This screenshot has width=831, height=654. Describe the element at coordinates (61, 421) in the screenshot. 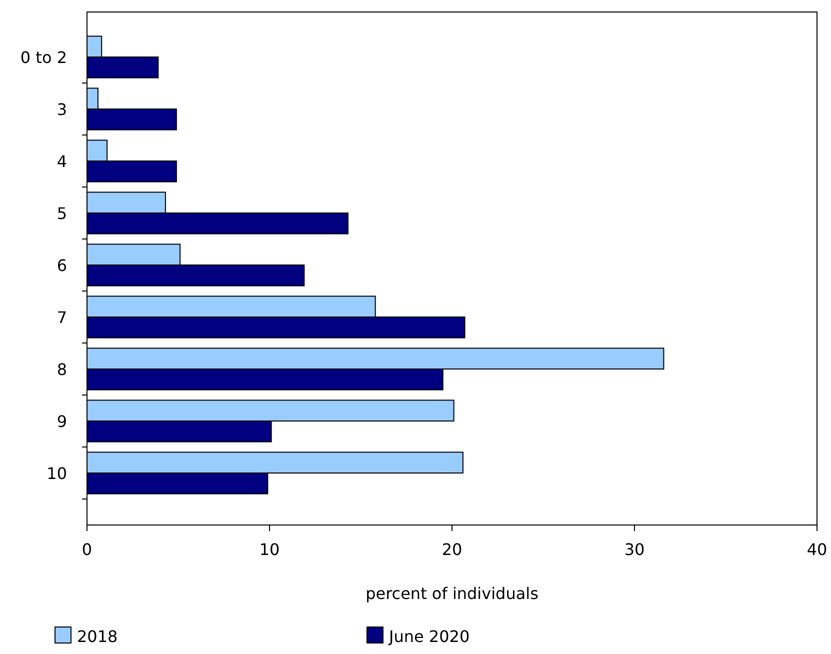

I see `y-tick-label: 9` at that location.